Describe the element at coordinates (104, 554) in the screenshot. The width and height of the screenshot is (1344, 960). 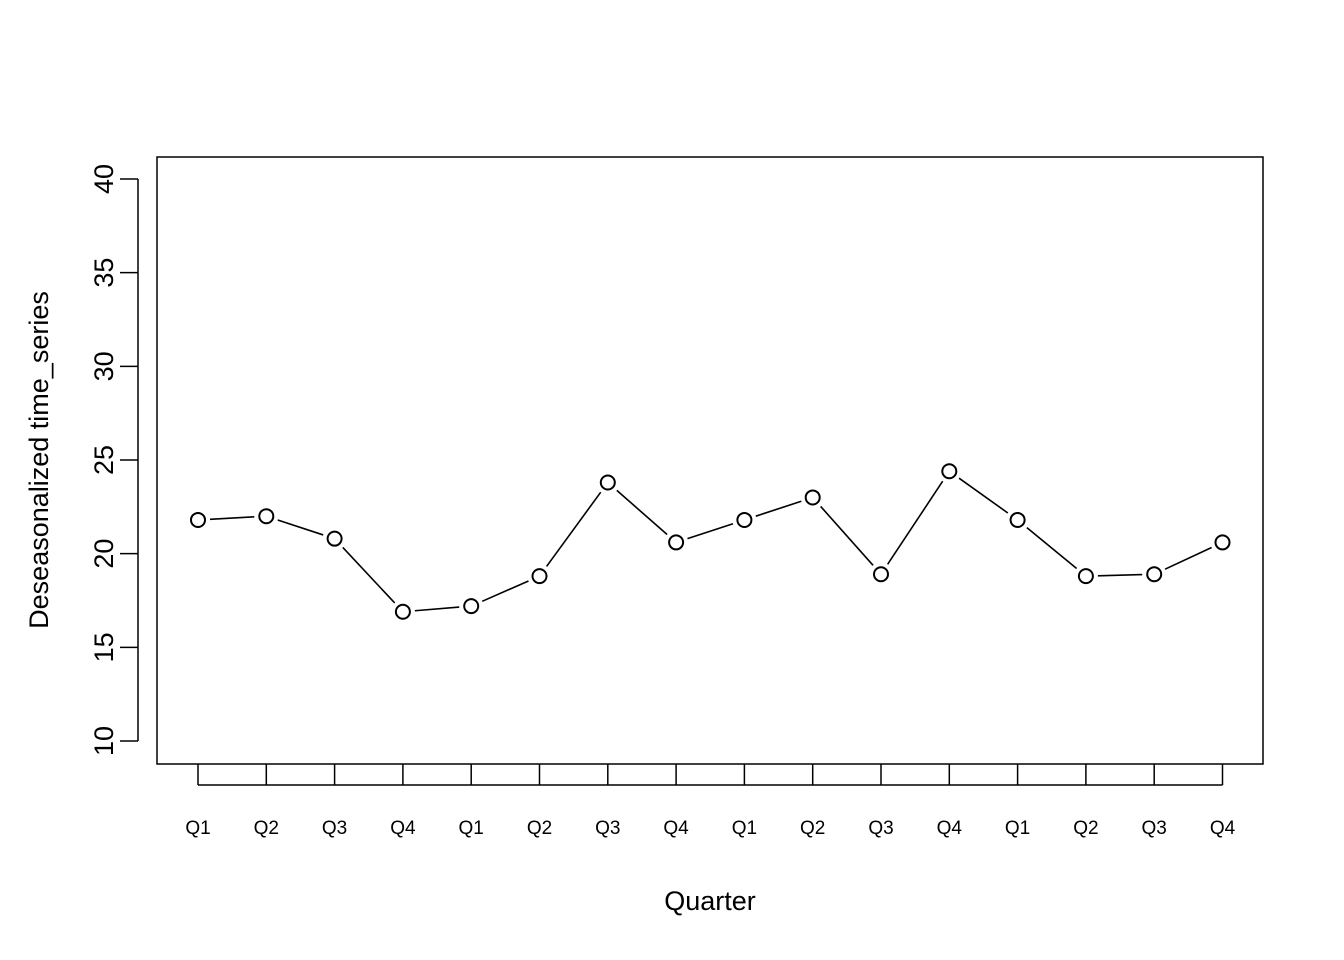
I see `y-tick-label: 20` at that location.